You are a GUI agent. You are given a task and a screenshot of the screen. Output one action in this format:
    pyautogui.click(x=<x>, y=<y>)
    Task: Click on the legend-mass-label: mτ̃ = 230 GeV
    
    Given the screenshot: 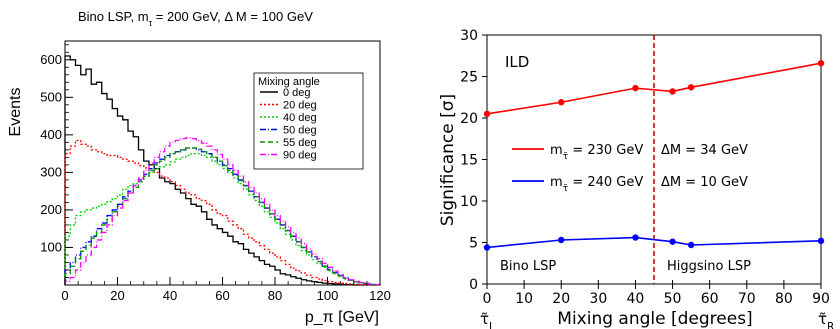 What is the action you would take?
    pyautogui.click(x=596, y=152)
    